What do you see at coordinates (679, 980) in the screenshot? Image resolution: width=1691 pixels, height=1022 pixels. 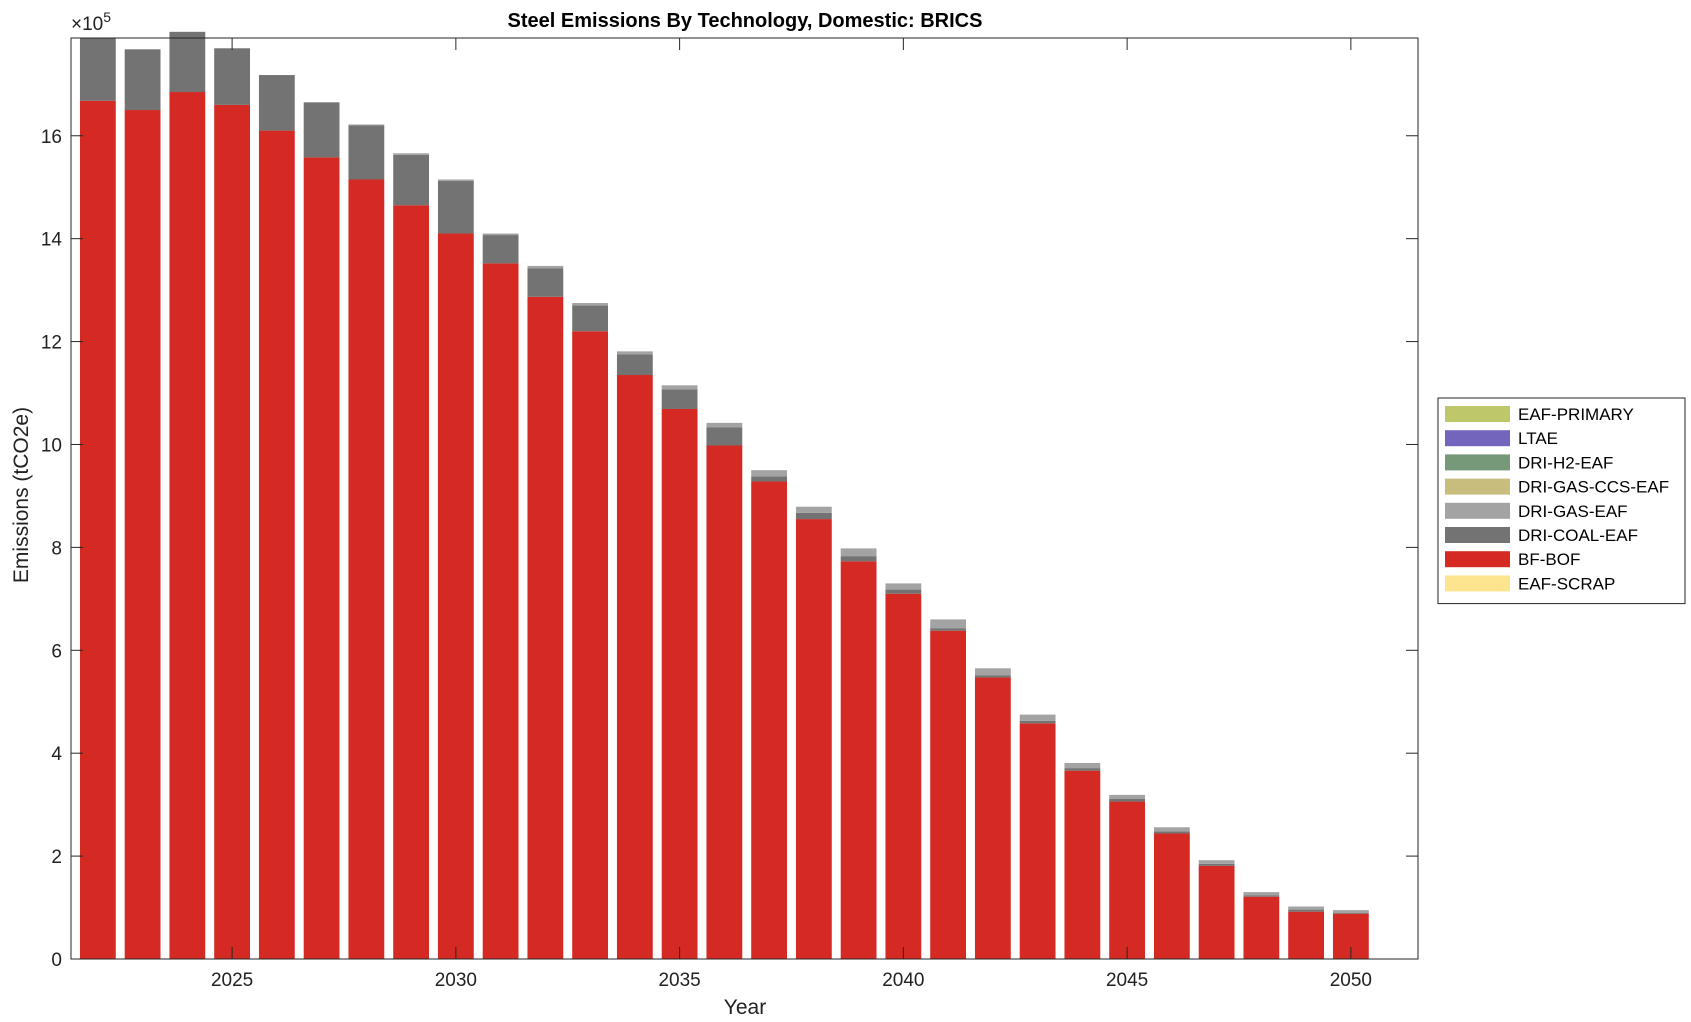 I see `x-tick-label-2035: 2035` at bounding box center [679, 980].